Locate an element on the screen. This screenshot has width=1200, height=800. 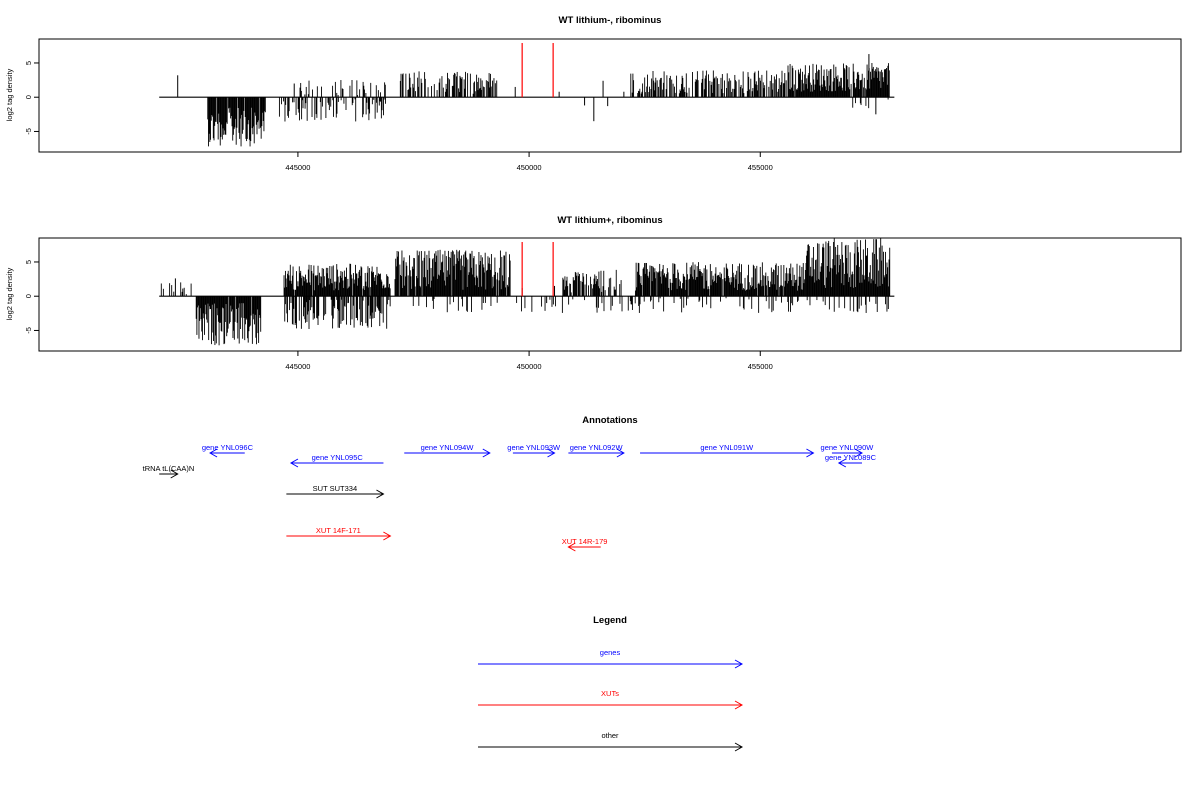
feature-label: XUT 14F-171 is located at coordinates (338, 530).